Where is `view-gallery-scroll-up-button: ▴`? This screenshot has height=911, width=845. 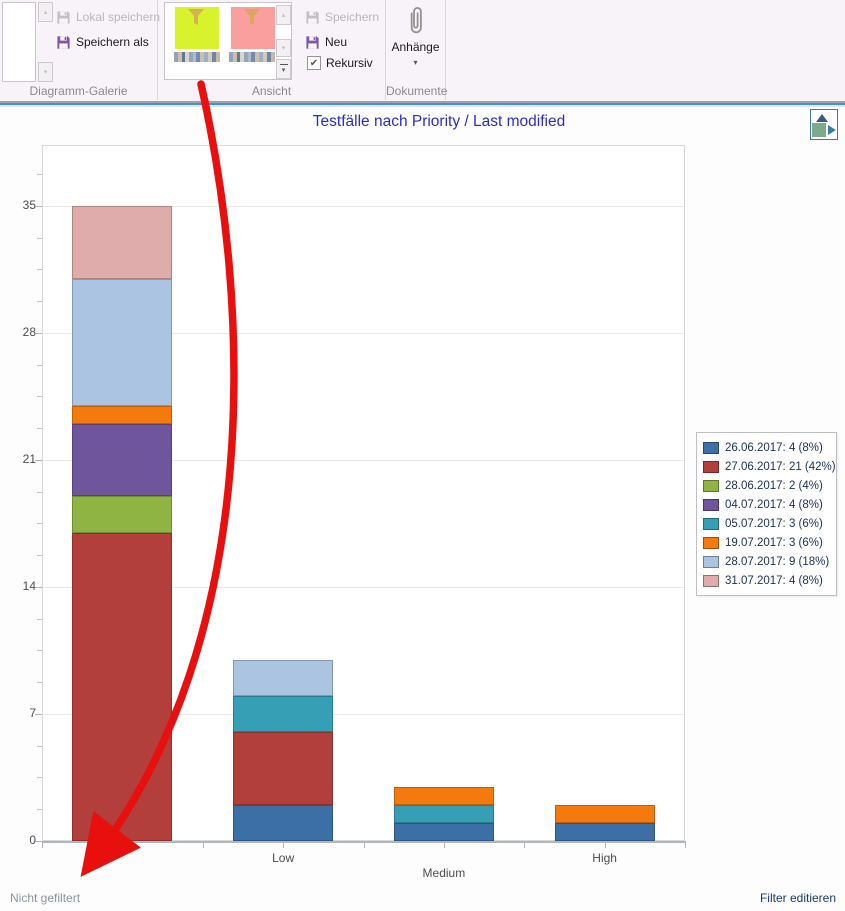
view-gallery-scroll-up-button: ▴ is located at coordinates (283, 15).